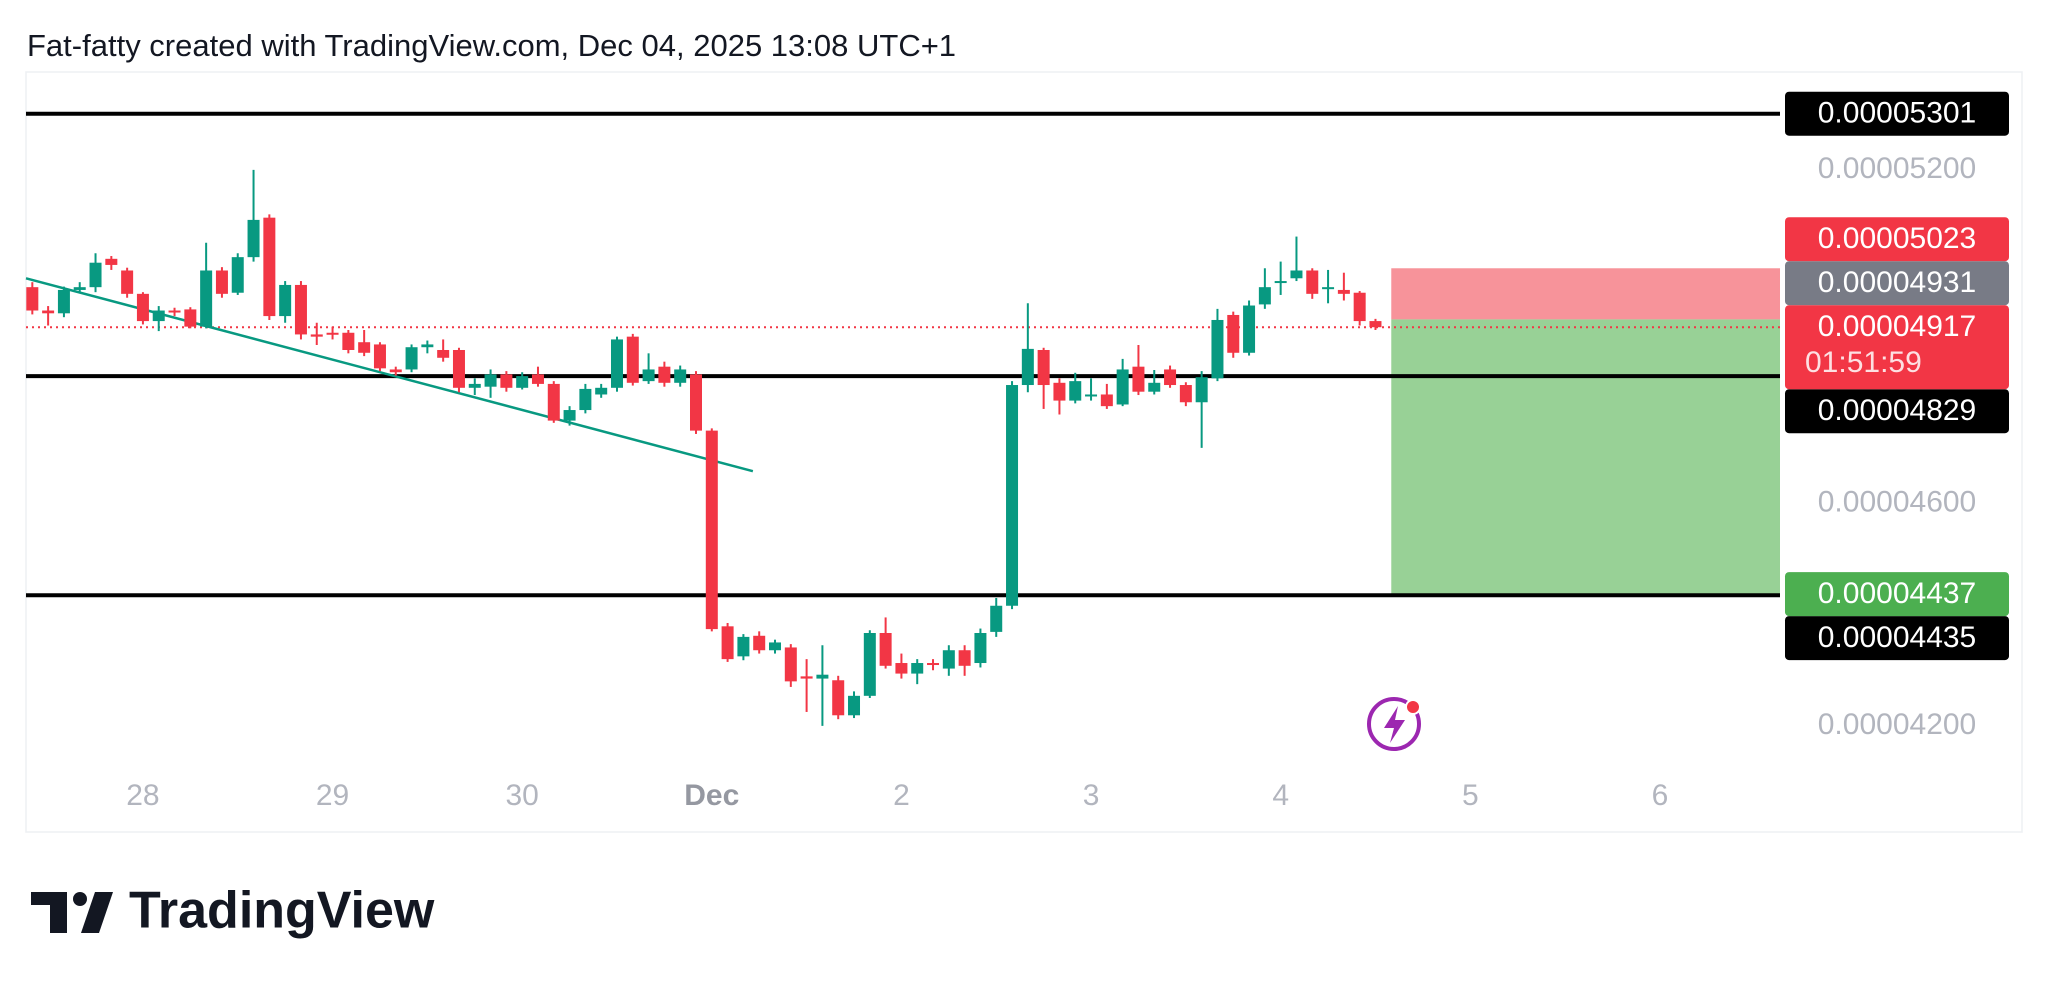 The width and height of the screenshot is (2048, 992). I want to click on y-tick-label: 0.00005200, so click(1897, 168).